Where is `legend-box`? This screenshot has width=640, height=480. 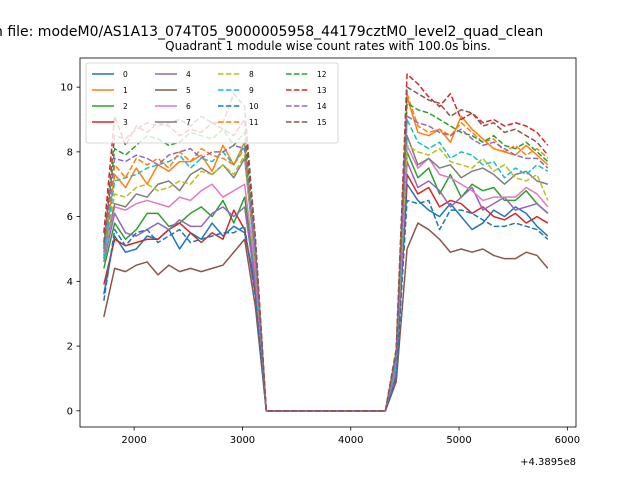
legend-box is located at coordinates (212, 103).